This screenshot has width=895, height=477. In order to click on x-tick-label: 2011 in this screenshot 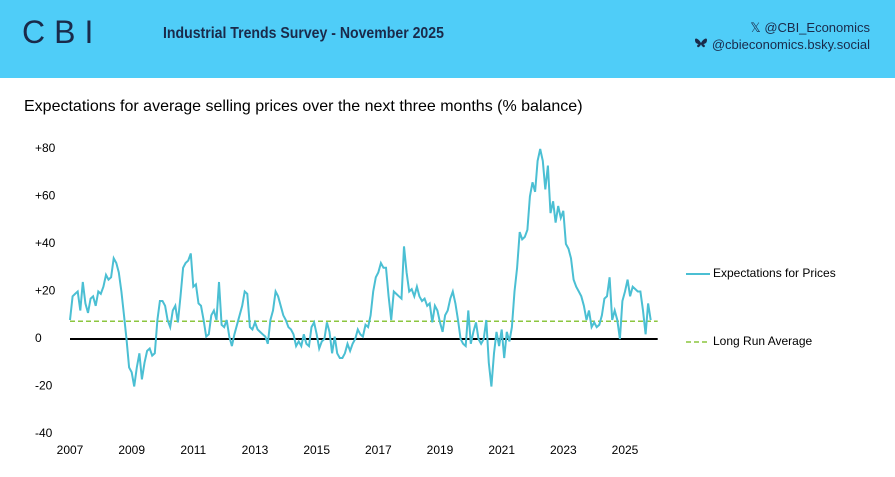, I will do `click(193, 450)`.